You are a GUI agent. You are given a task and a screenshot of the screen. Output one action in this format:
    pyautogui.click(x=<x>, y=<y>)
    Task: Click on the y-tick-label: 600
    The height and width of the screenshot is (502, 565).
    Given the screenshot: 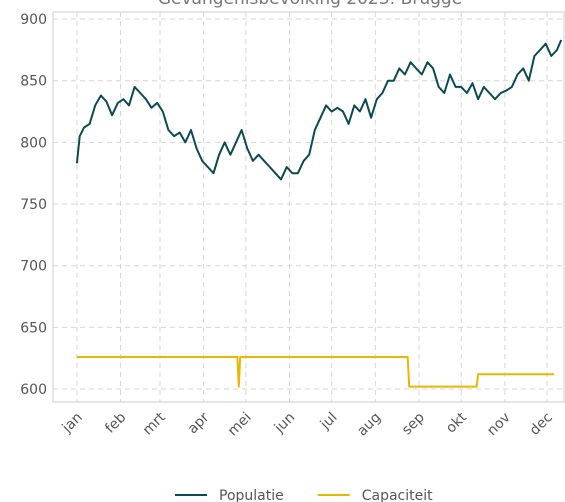 What is the action you would take?
    pyautogui.click(x=33, y=390)
    